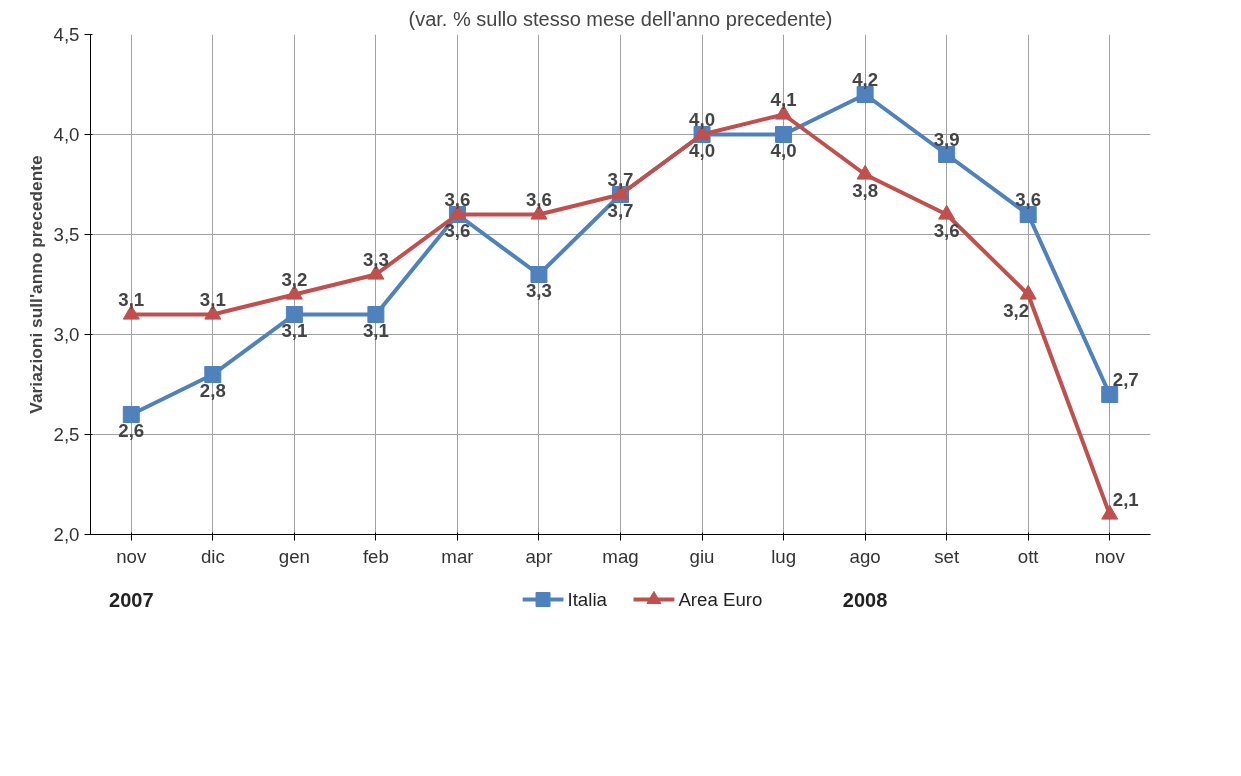 The width and height of the screenshot is (1241, 776). Describe the element at coordinates (539, 556) in the screenshot. I see `x-tick-label: apr` at that location.